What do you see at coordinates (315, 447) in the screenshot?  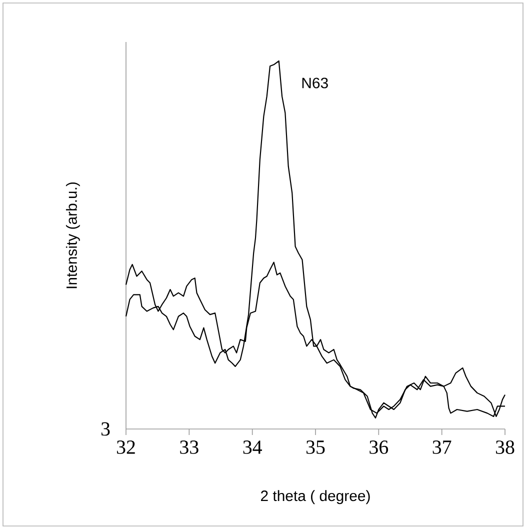 I see `x-tick-label: 35` at bounding box center [315, 447].